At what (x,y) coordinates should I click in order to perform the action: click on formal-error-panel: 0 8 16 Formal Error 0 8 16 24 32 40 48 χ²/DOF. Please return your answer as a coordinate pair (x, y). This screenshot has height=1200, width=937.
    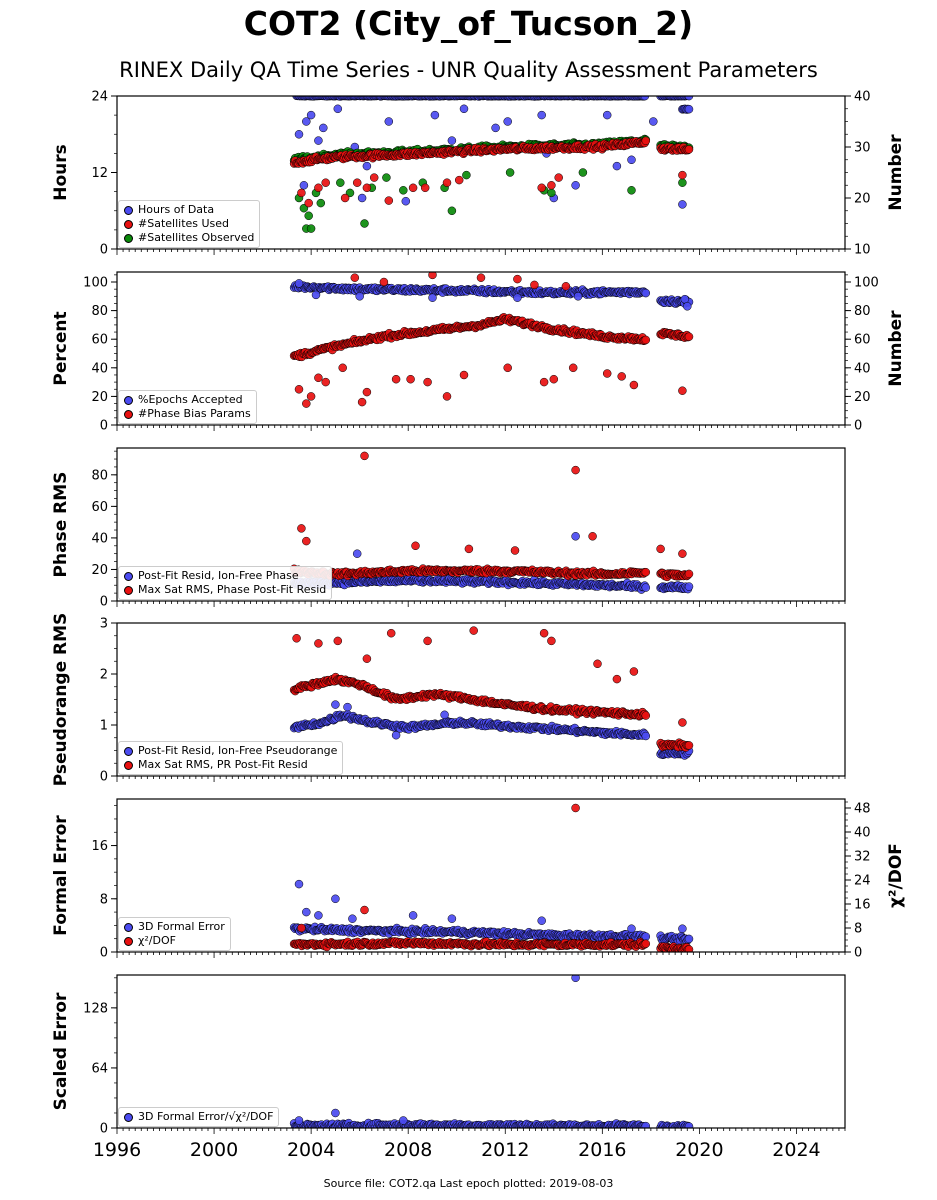
    Looking at the image, I should click on (478, 879).